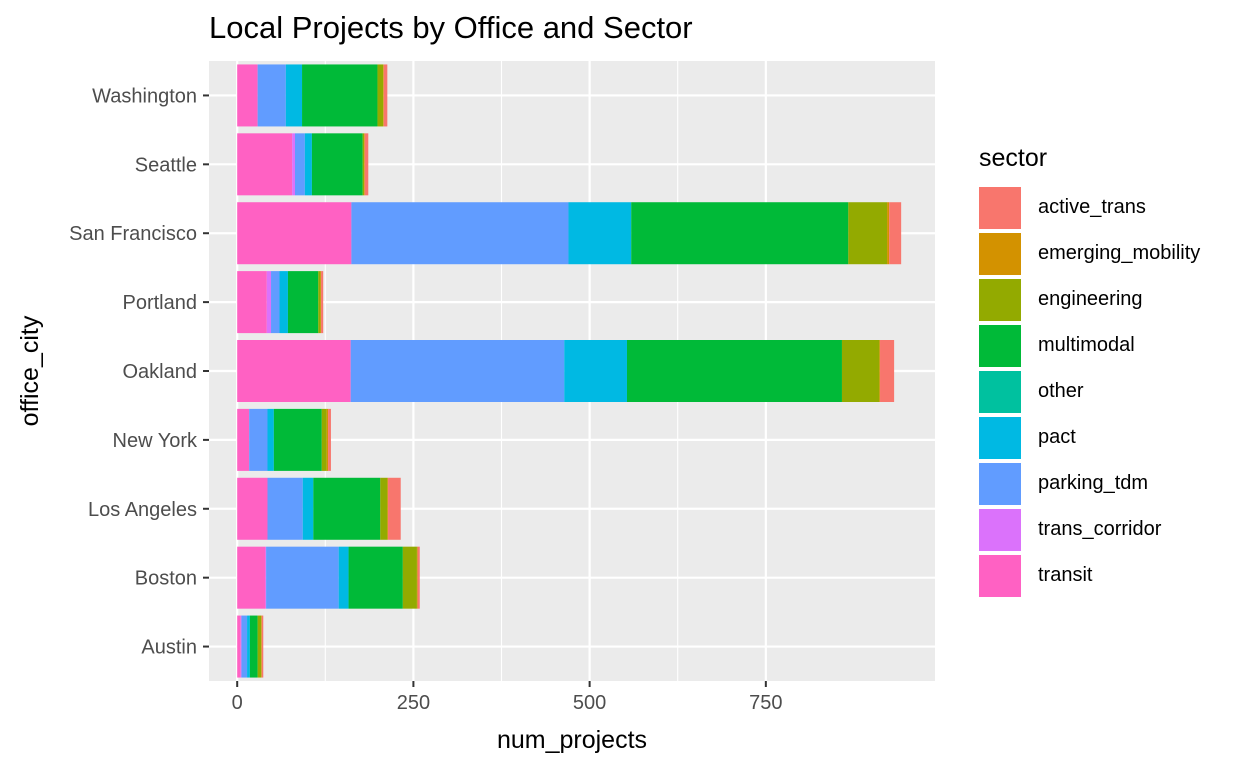 The image size is (1248, 768). Describe the element at coordinates (1000, 530) in the screenshot. I see `legend-key-trans_corridor` at that location.